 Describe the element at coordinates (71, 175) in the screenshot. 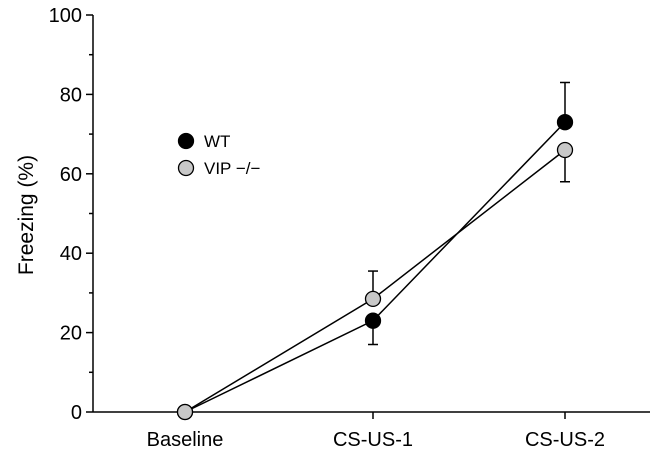

I see `y-tick-label: 60` at that location.